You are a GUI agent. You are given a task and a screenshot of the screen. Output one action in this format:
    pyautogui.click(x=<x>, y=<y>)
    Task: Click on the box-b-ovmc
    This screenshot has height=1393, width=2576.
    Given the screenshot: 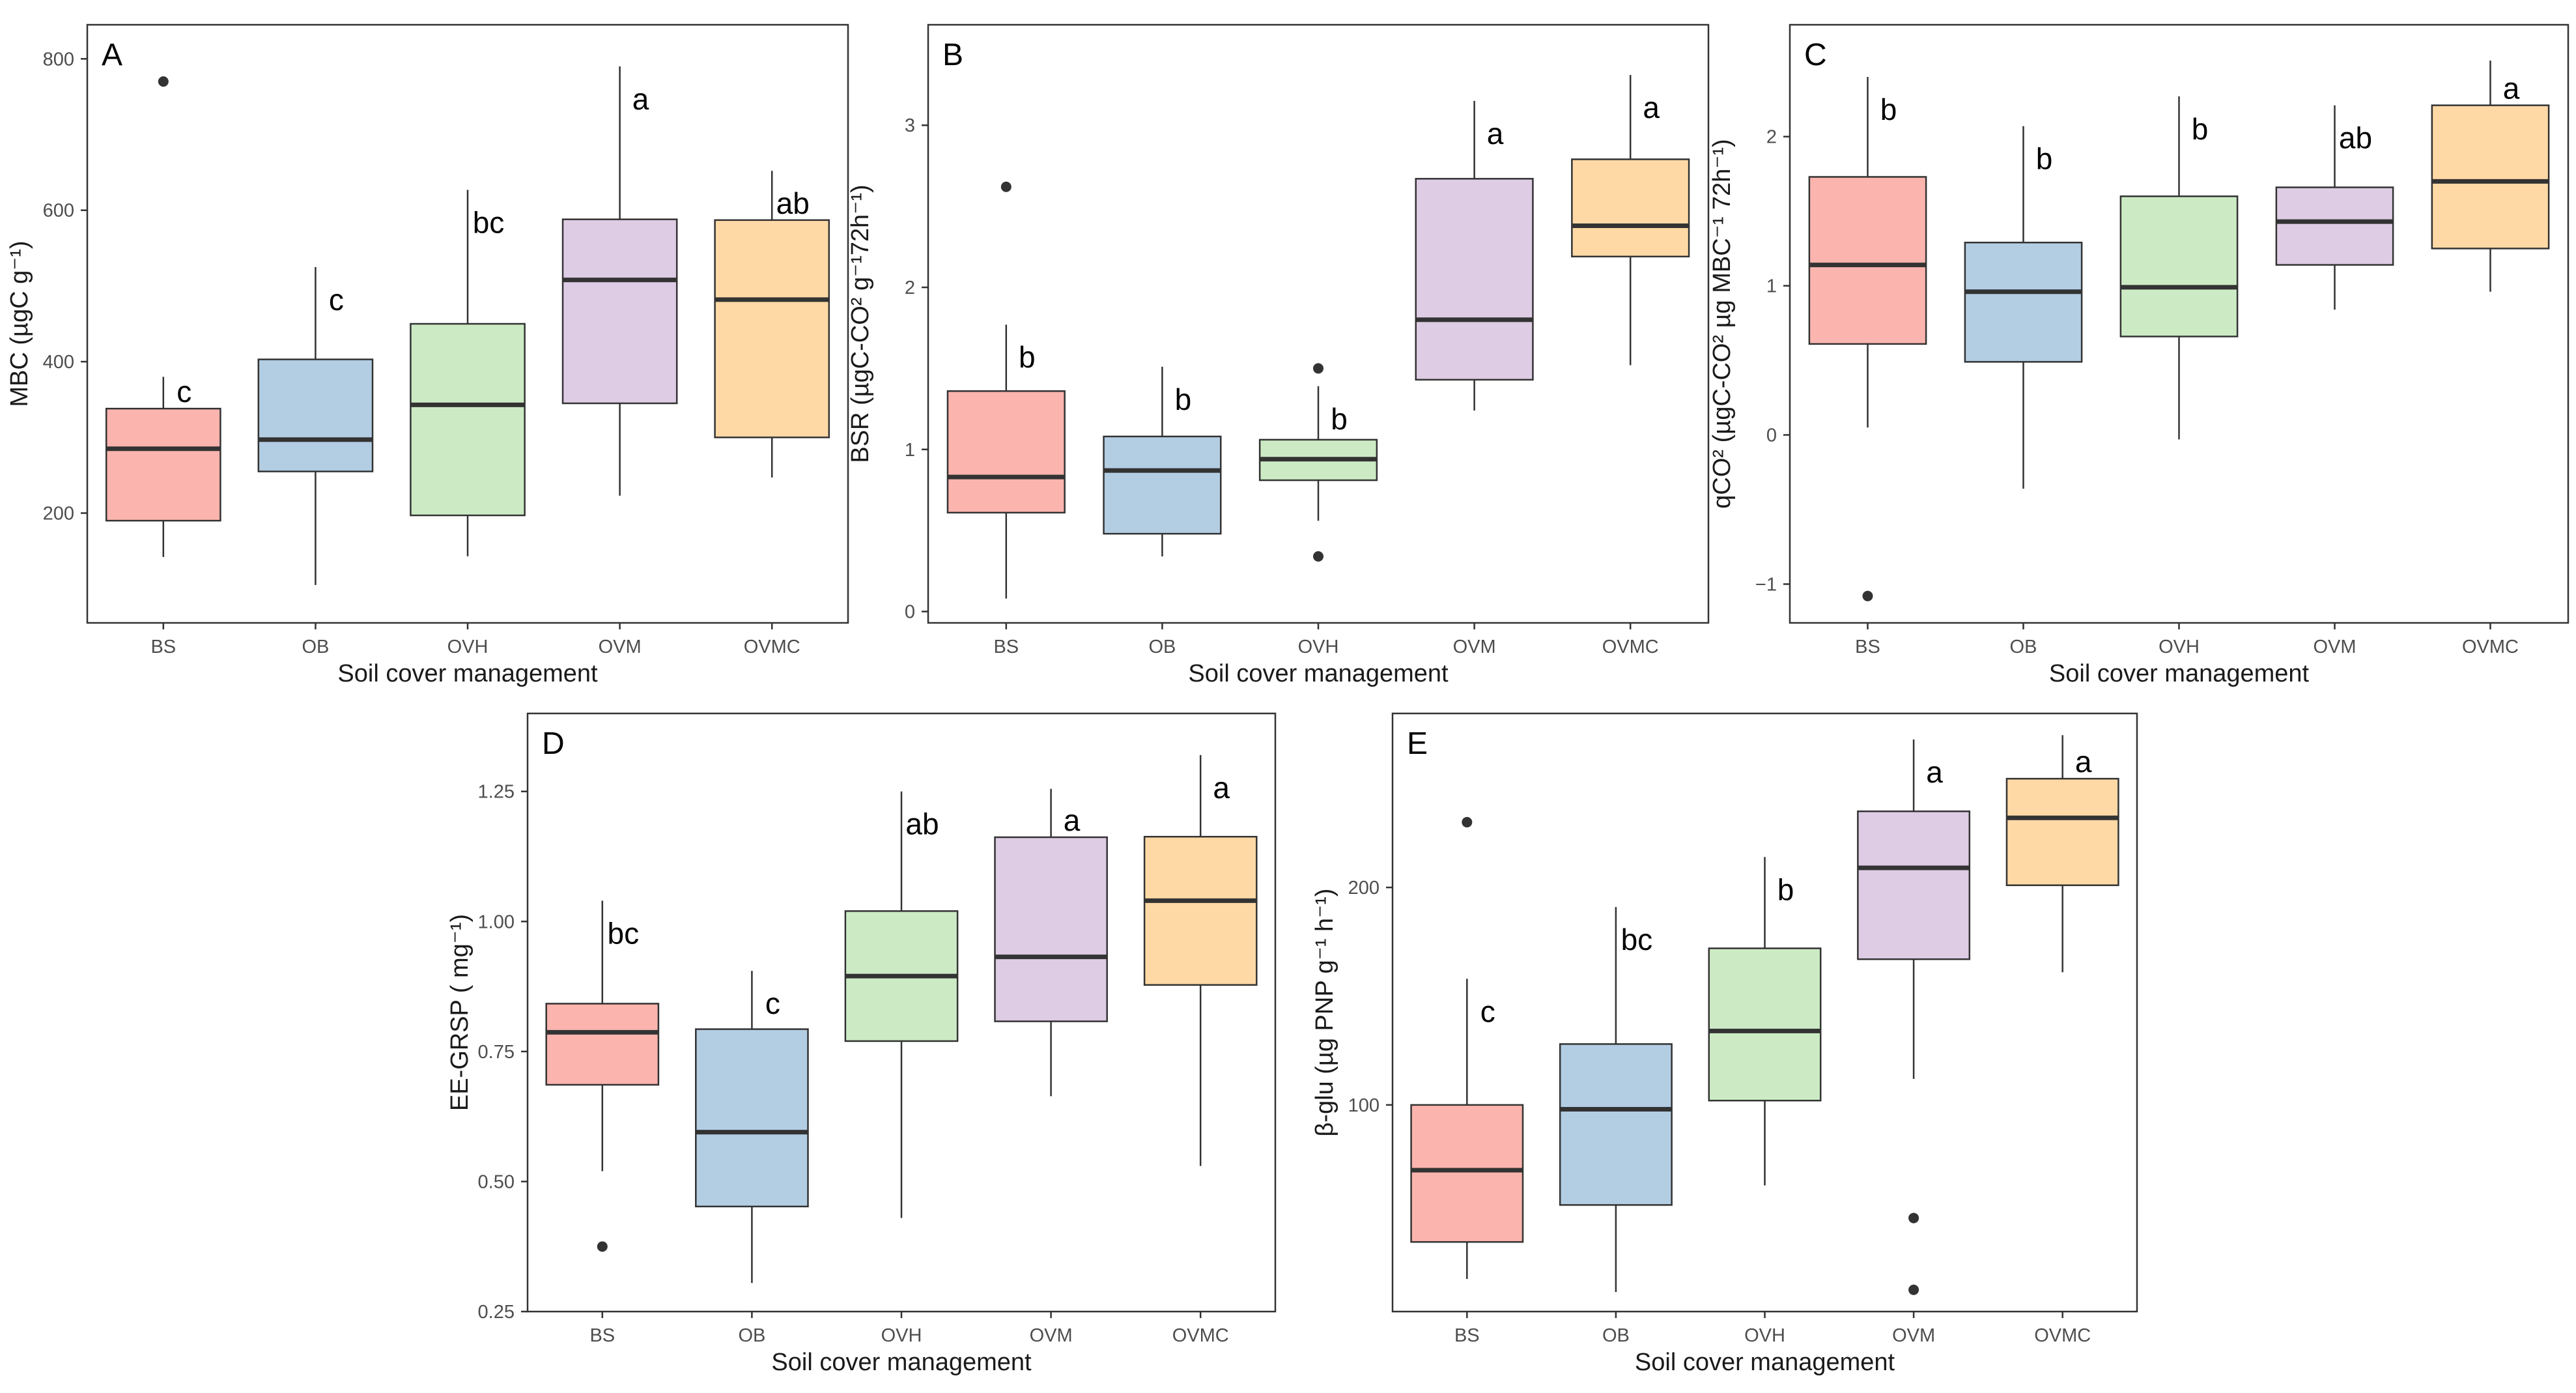 What is the action you would take?
    pyautogui.click(x=1630, y=208)
    